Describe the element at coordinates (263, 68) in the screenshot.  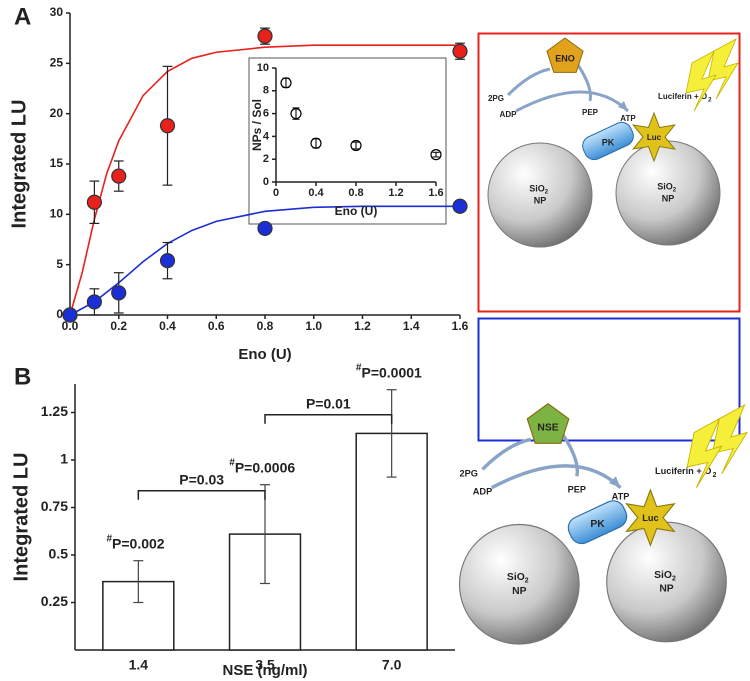
I see `y-tick-label: 10` at that location.